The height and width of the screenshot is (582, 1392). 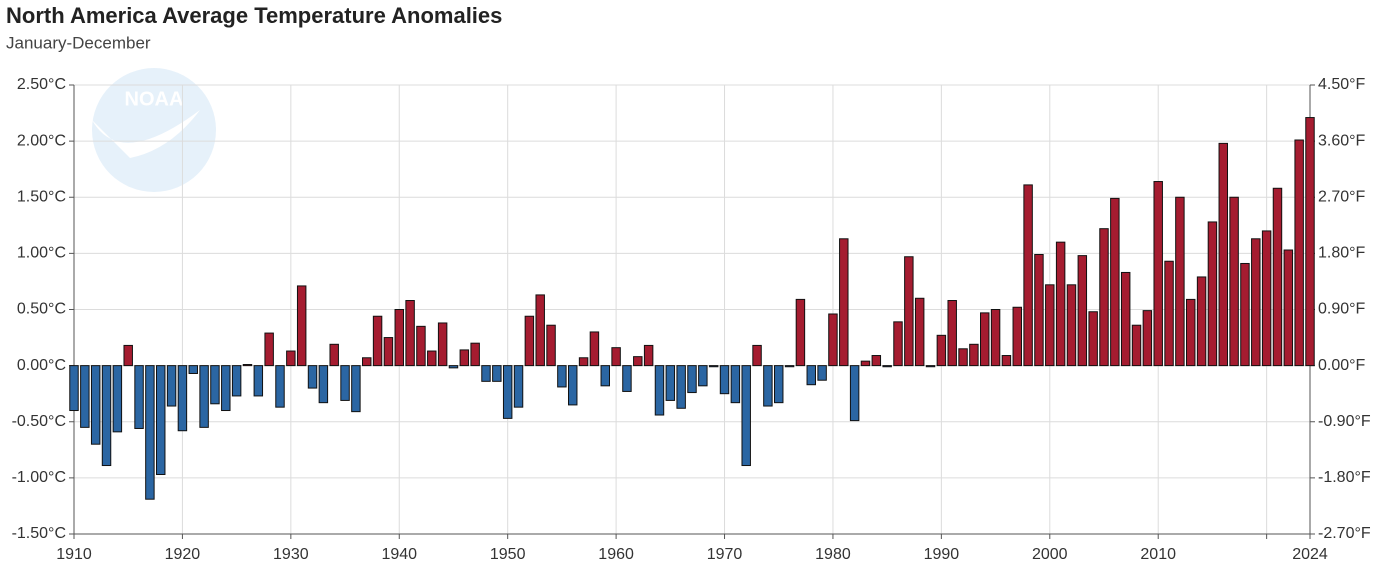 What do you see at coordinates (1342, 365) in the screenshot?
I see `y2-tick-label: 0.00°F` at bounding box center [1342, 365].